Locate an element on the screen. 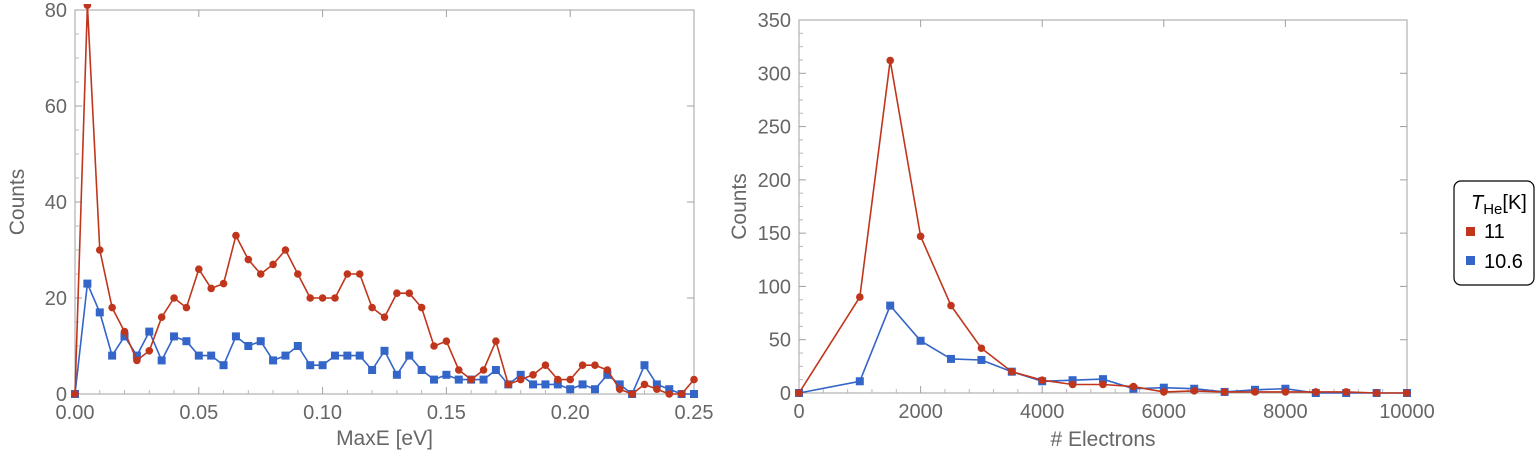  legend: THe[K] 11 10.6 is located at coordinates (1494, 233).